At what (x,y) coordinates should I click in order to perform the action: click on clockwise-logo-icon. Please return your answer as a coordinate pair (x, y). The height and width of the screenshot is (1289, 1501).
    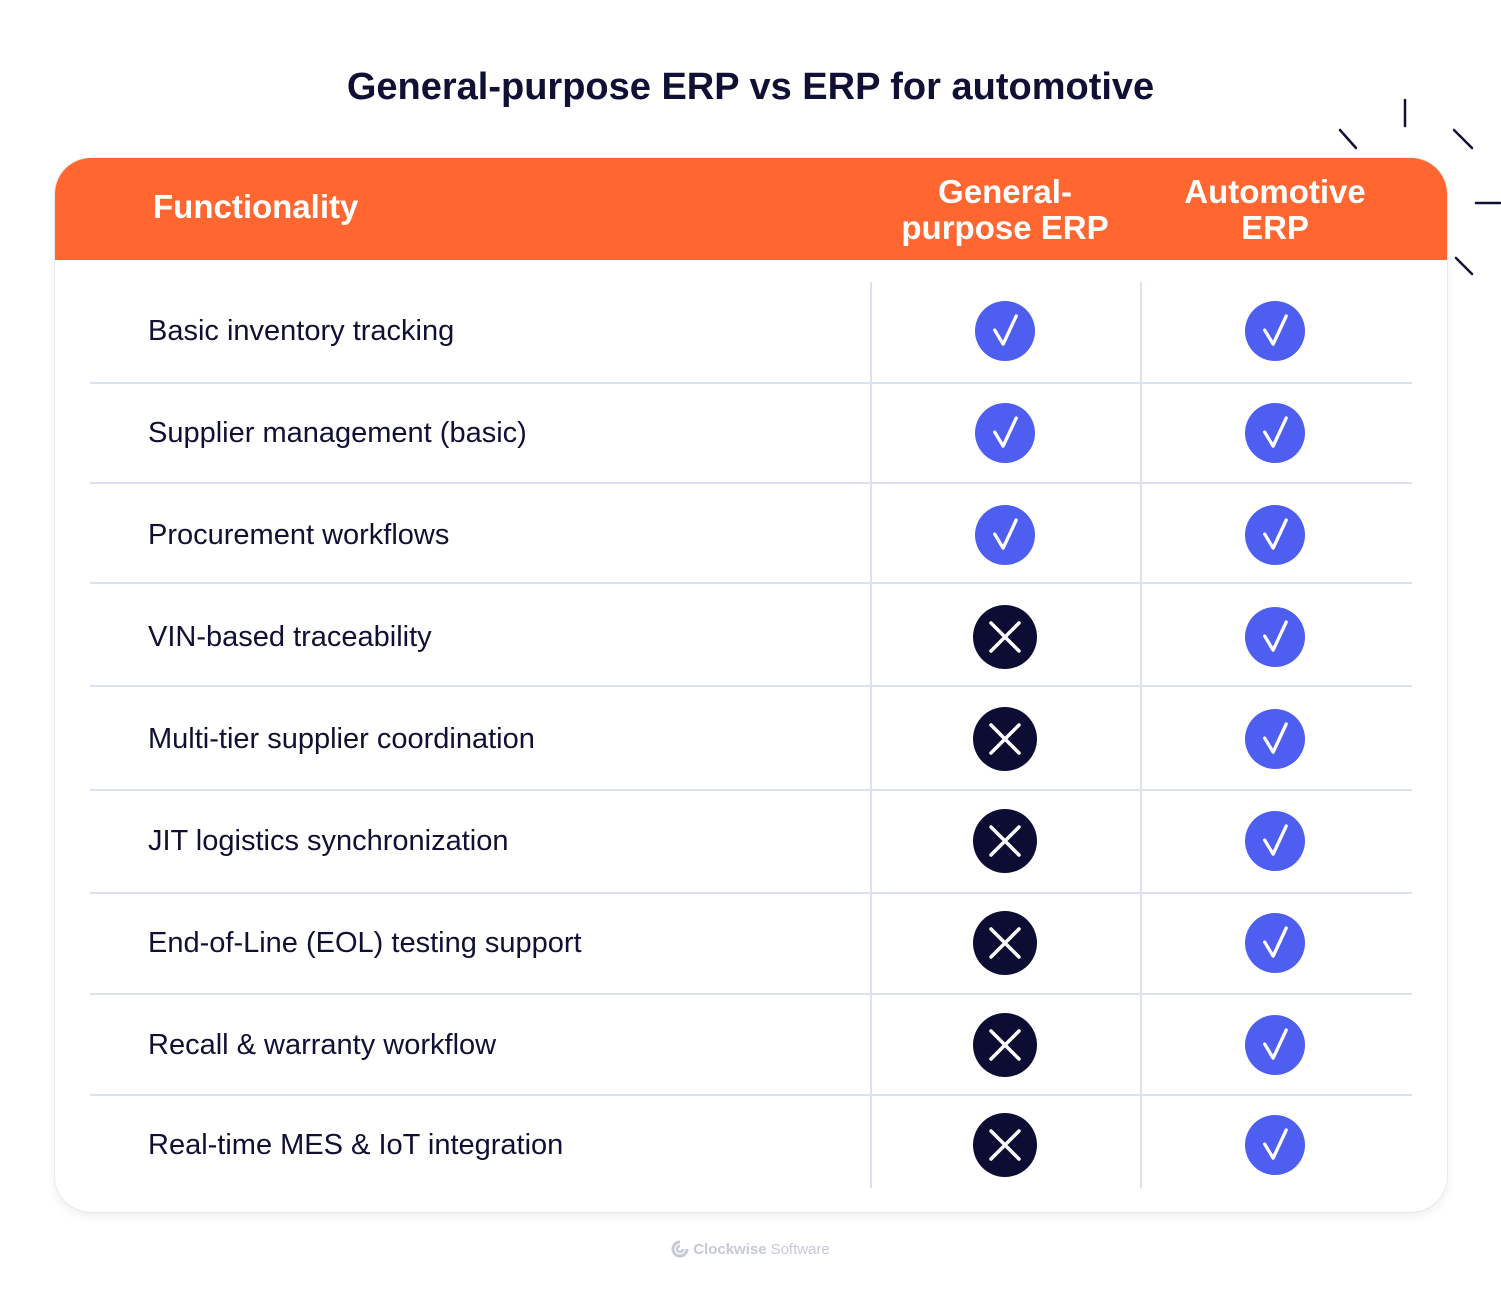
    Looking at the image, I should click on (680, 1249).